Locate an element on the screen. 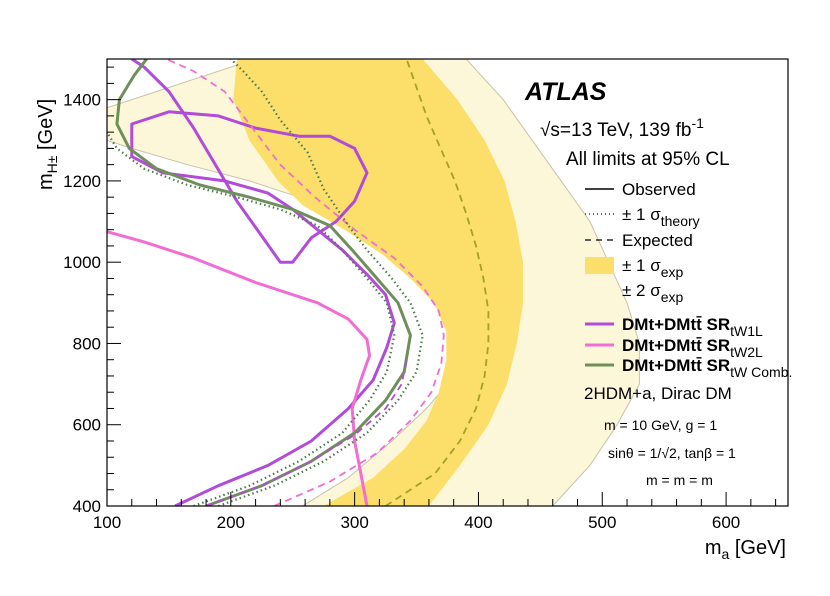 The height and width of the screenshot is (596, 830). x-axis-title: ma [GeV] is located at coordinates (745, 549).